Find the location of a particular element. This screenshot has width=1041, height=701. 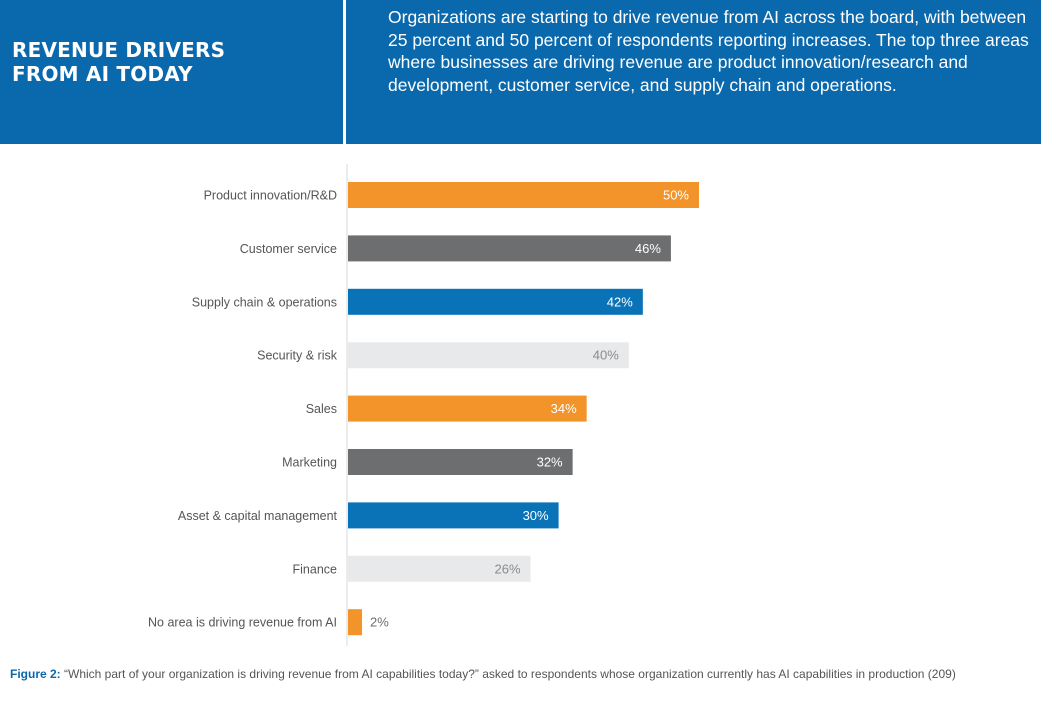

bar-value-label: 40% is located at coordinates (606, 355).